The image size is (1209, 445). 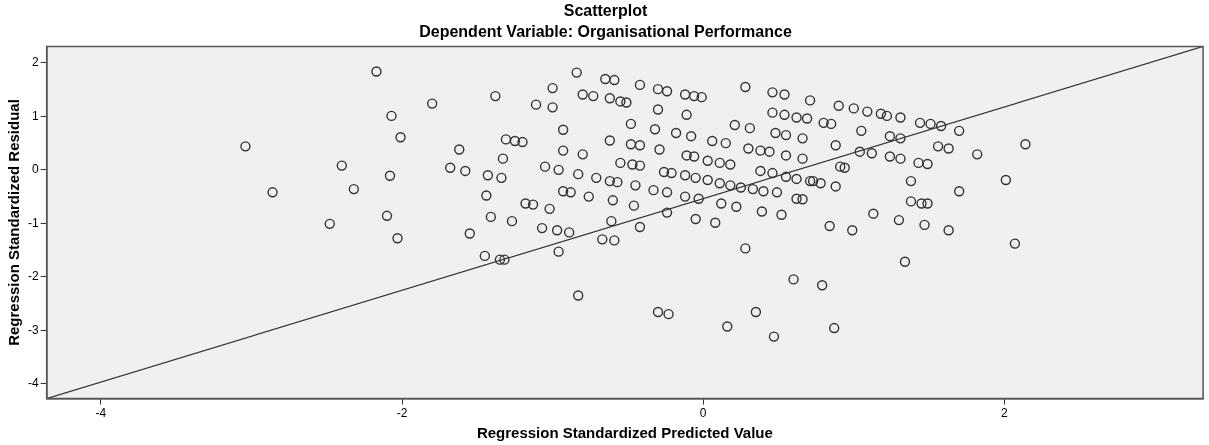 What do you see at coordinates (1004, 413) in the screenshot?
I see `x-tick-label: 2` at bounding box center [1004, 413].